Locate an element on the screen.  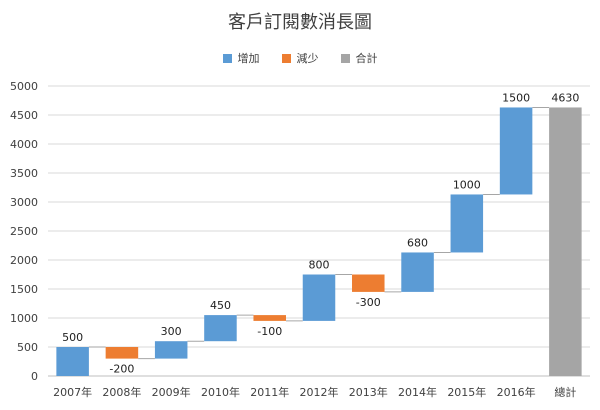
data-label: 300 is located at coordinates (171, 331).